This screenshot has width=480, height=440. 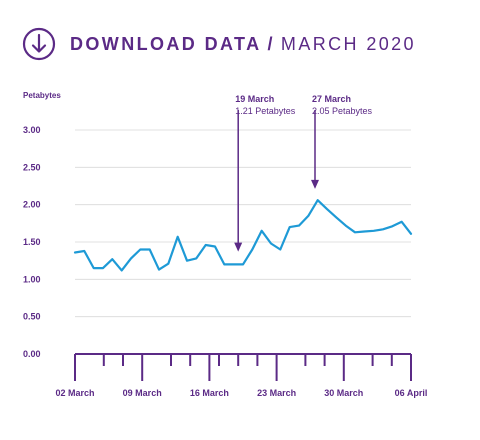 I want to click on x-tick-label: 16 March, so click(x=209, y=393).